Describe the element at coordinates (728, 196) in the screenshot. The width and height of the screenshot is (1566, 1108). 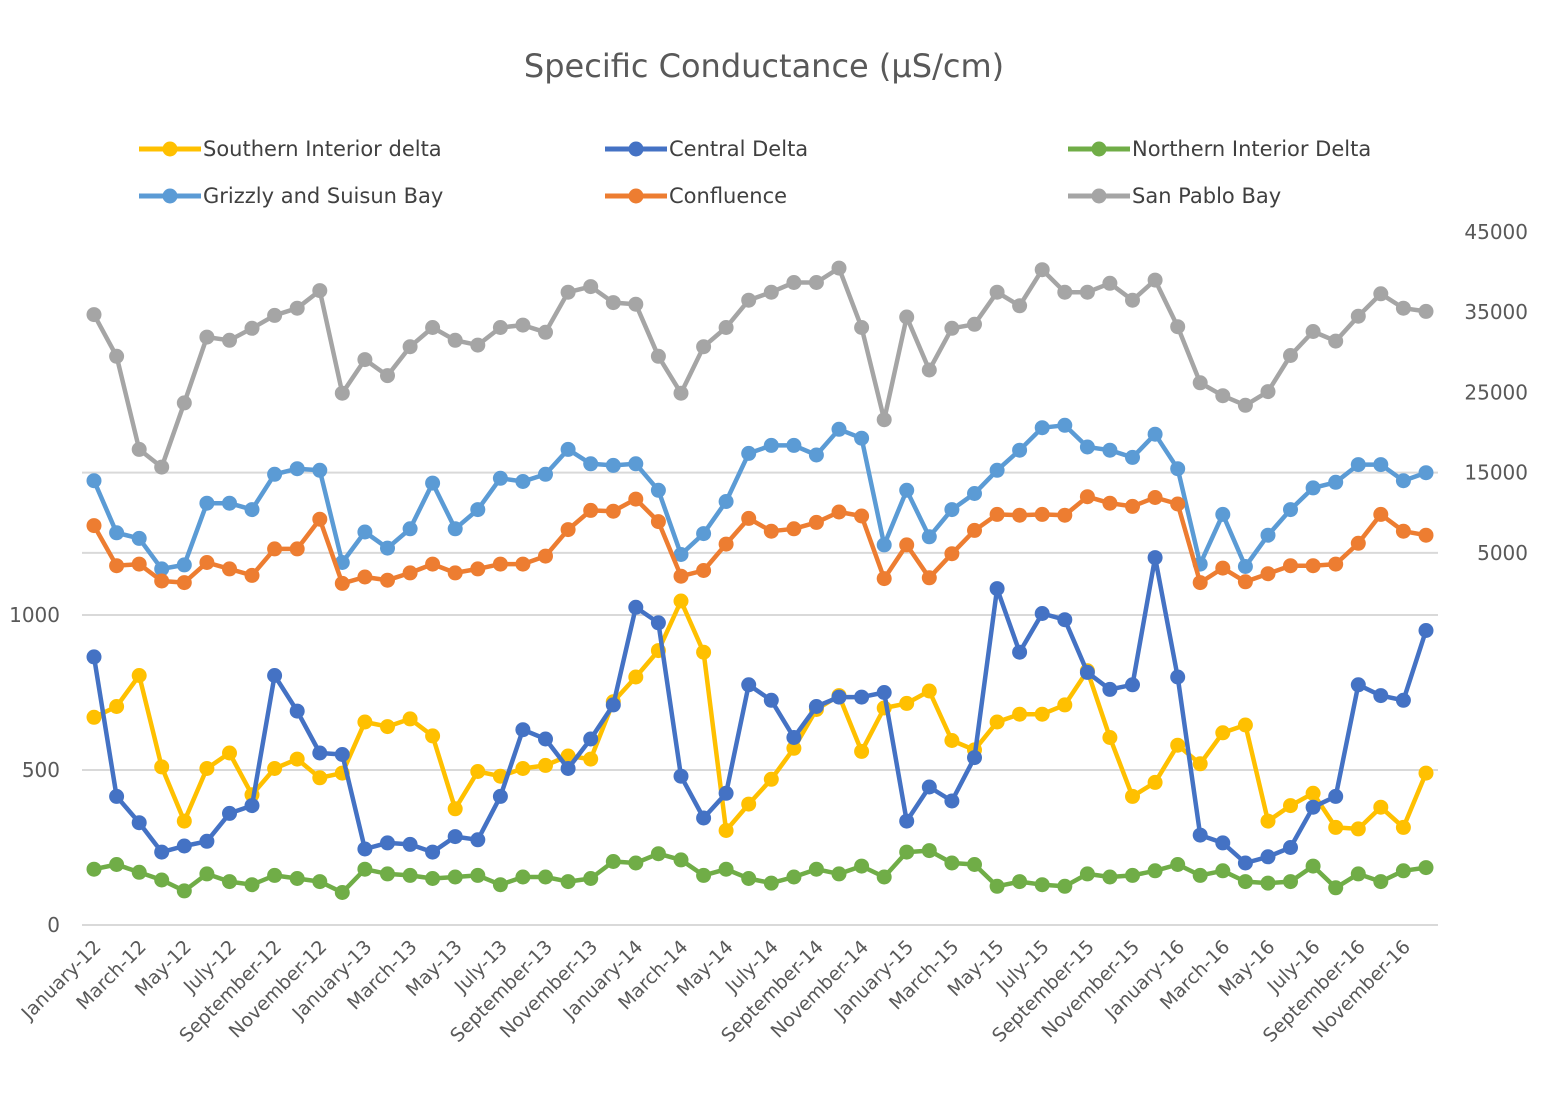
I see `legend-label: Confluence` at that location.